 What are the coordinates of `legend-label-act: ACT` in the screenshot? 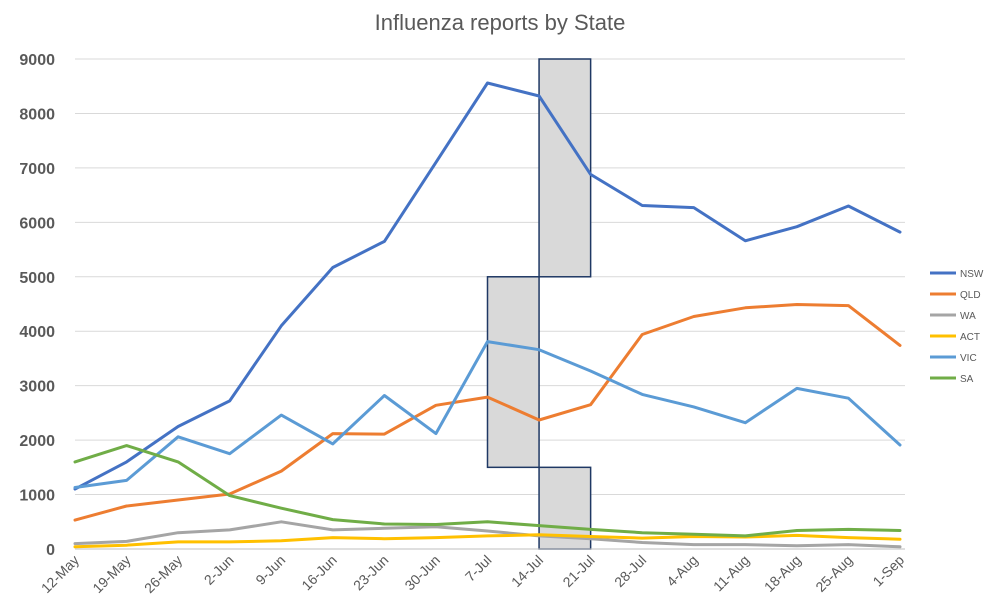 It's located at (970, 337).